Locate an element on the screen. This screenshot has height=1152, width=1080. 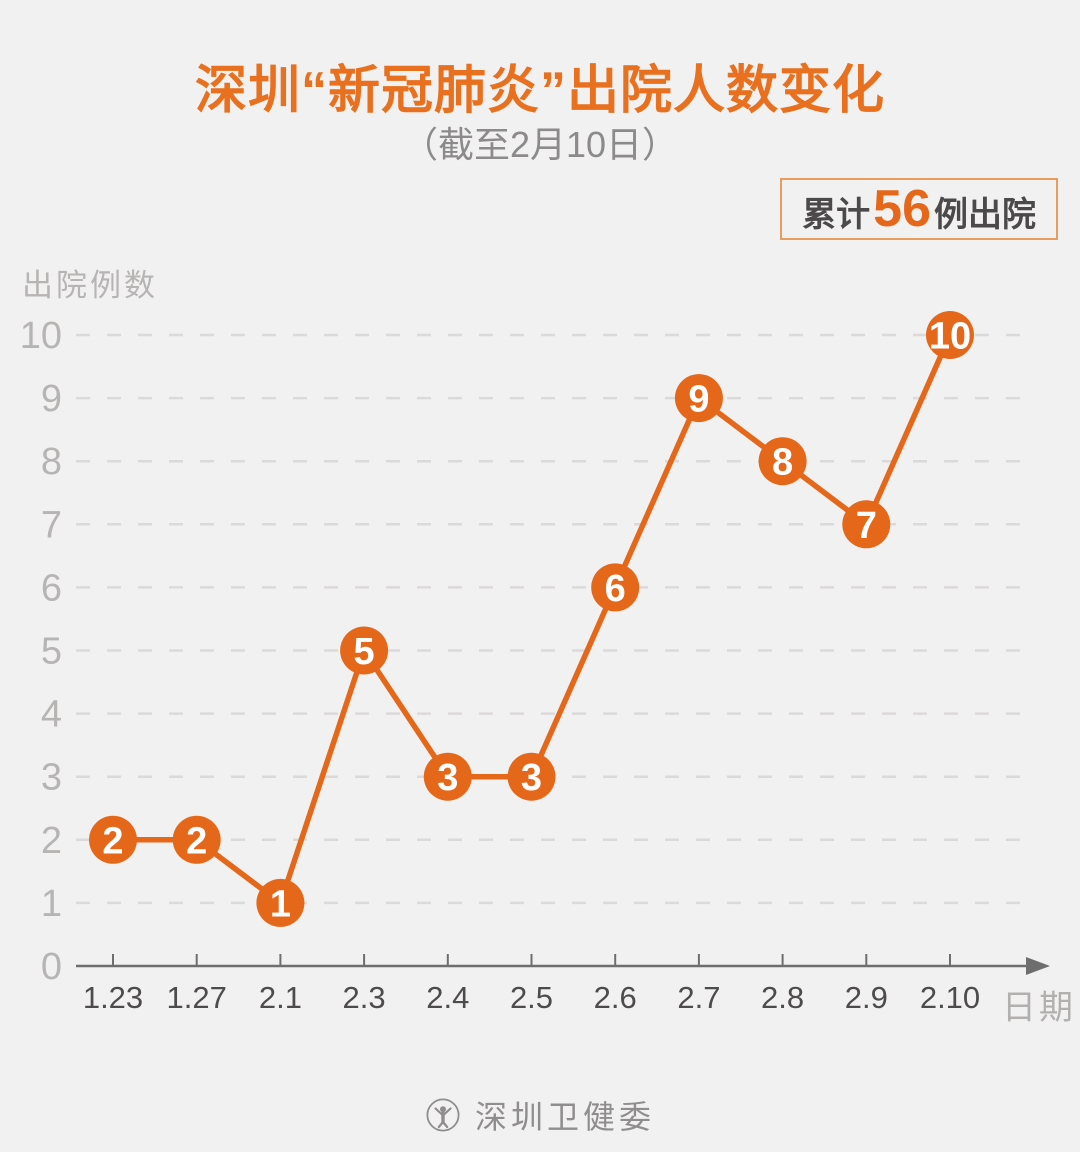
page-title: 深圳“新冠肺炎”出院人数变化 is located at coordinates (539, 91).